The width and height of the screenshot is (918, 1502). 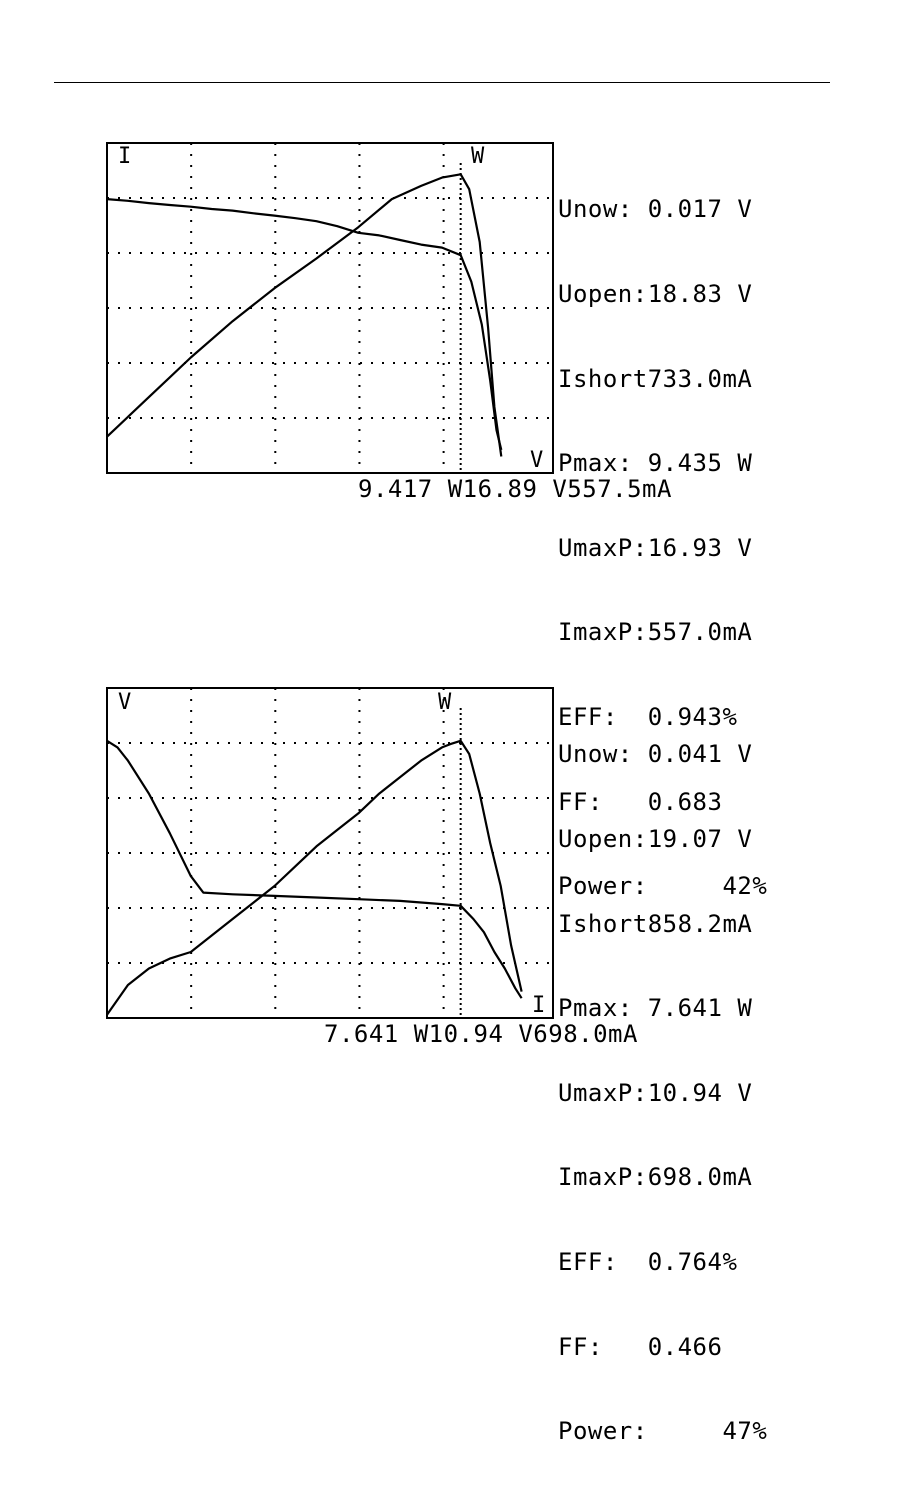 I want to click on readout-ff: FF: 0.466, so click(x=640, y=1346).